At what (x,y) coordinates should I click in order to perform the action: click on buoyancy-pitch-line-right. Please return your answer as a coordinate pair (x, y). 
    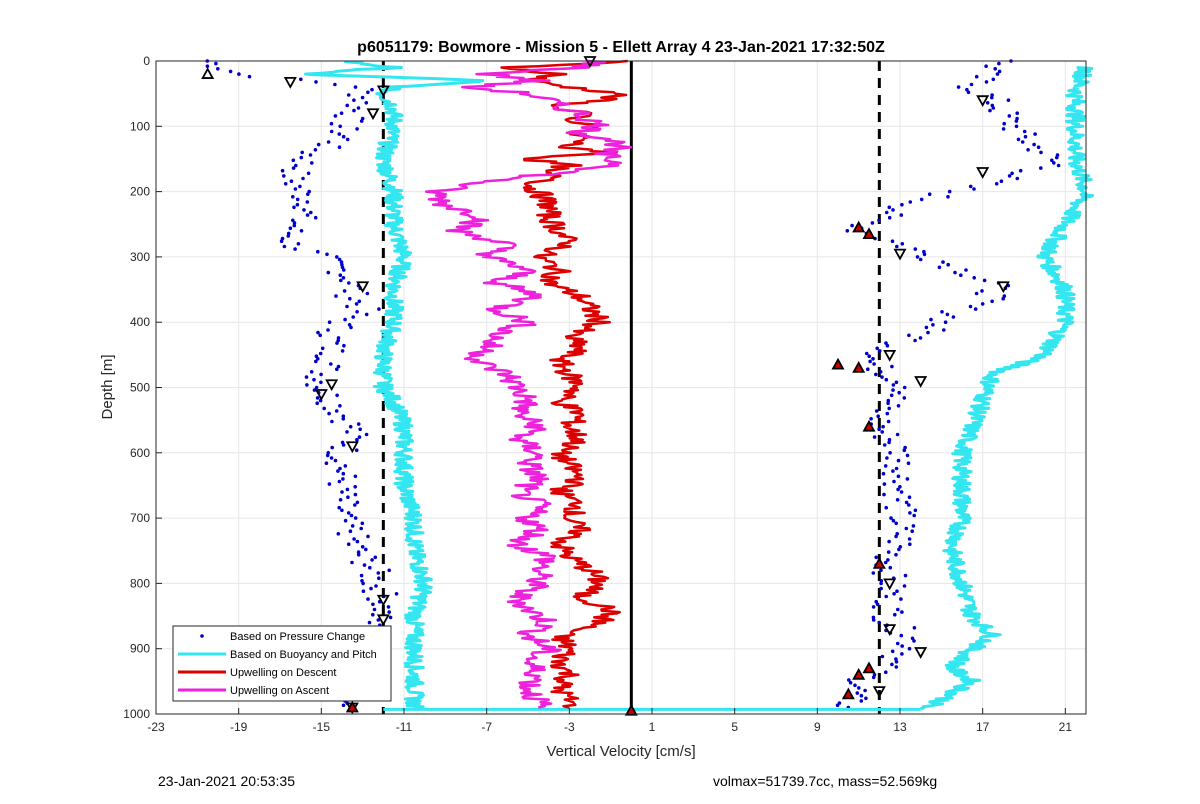
    Looking at the image, I should click on (1007, 388).